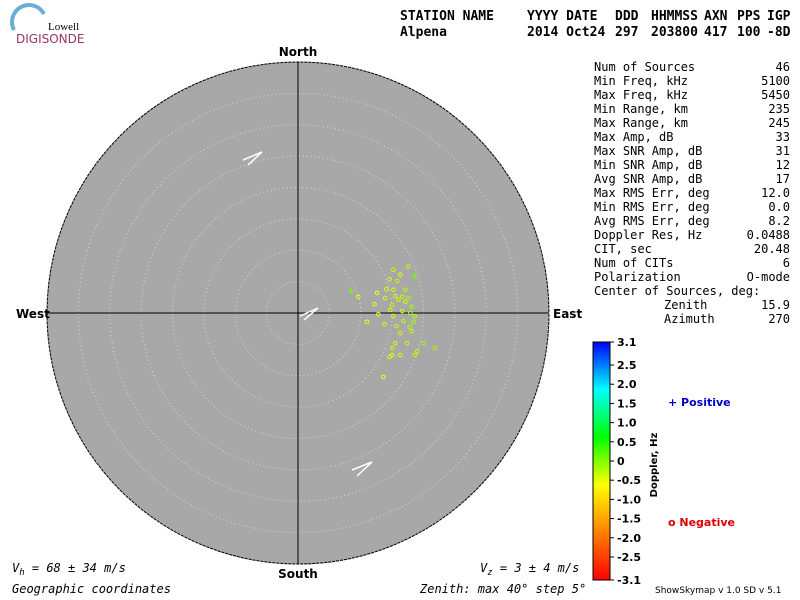  Describe the element at coordinates (786, 263) in the screenshot. I see `stat-value: 6` at that location.